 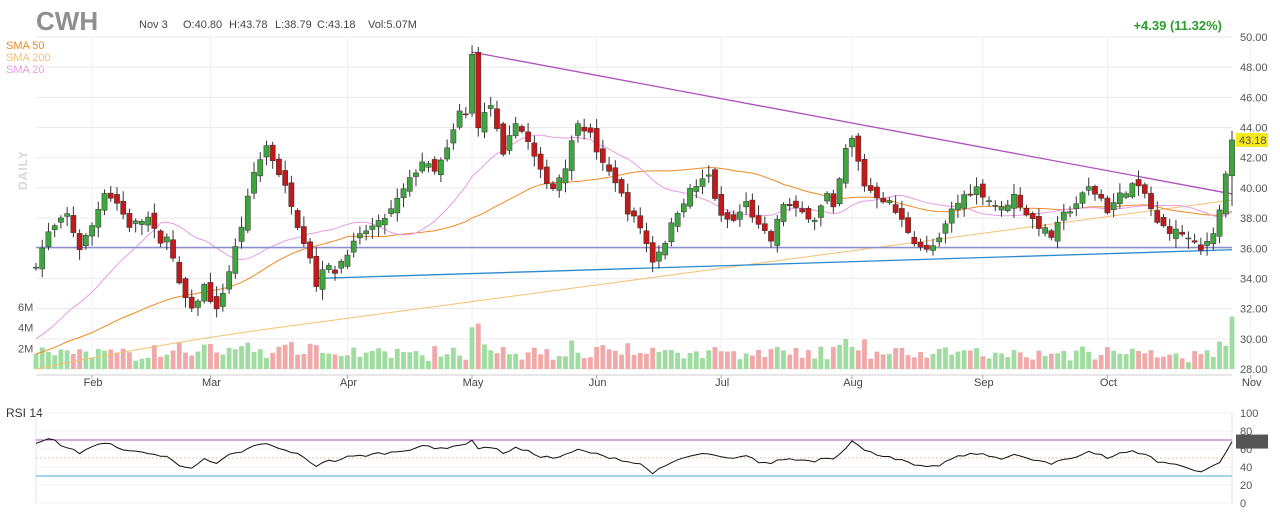 What do you see at coordinates (1246, 486) in the screenshot?
I see `rsi-tick-label: 20` at bounding box center [1246, 486].